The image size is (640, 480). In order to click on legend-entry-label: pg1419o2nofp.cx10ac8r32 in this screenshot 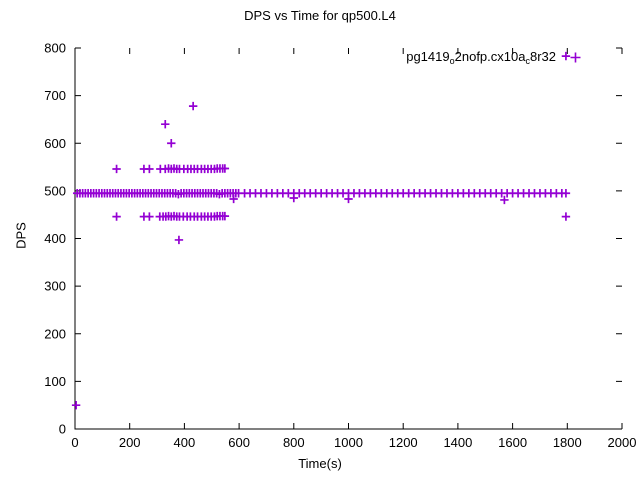, I will do `click(481, 57)`.